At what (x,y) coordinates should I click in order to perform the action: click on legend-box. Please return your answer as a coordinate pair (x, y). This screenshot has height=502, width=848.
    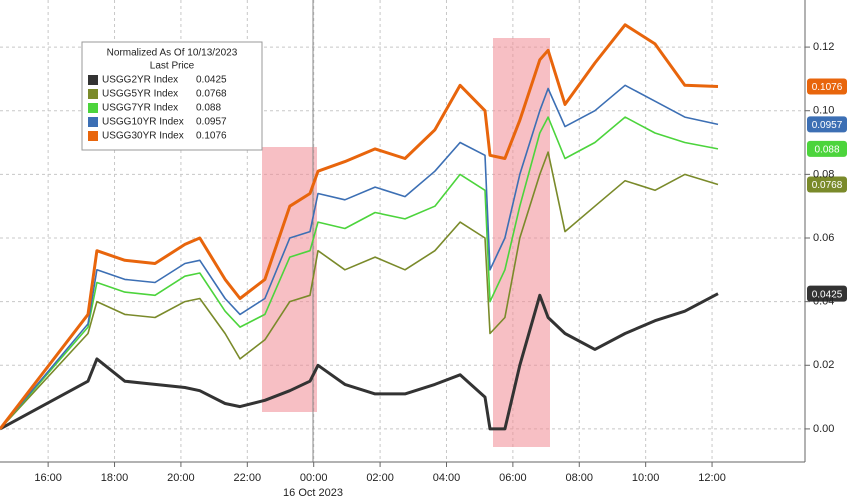
    Looking at the image, I should click on (172, 96).